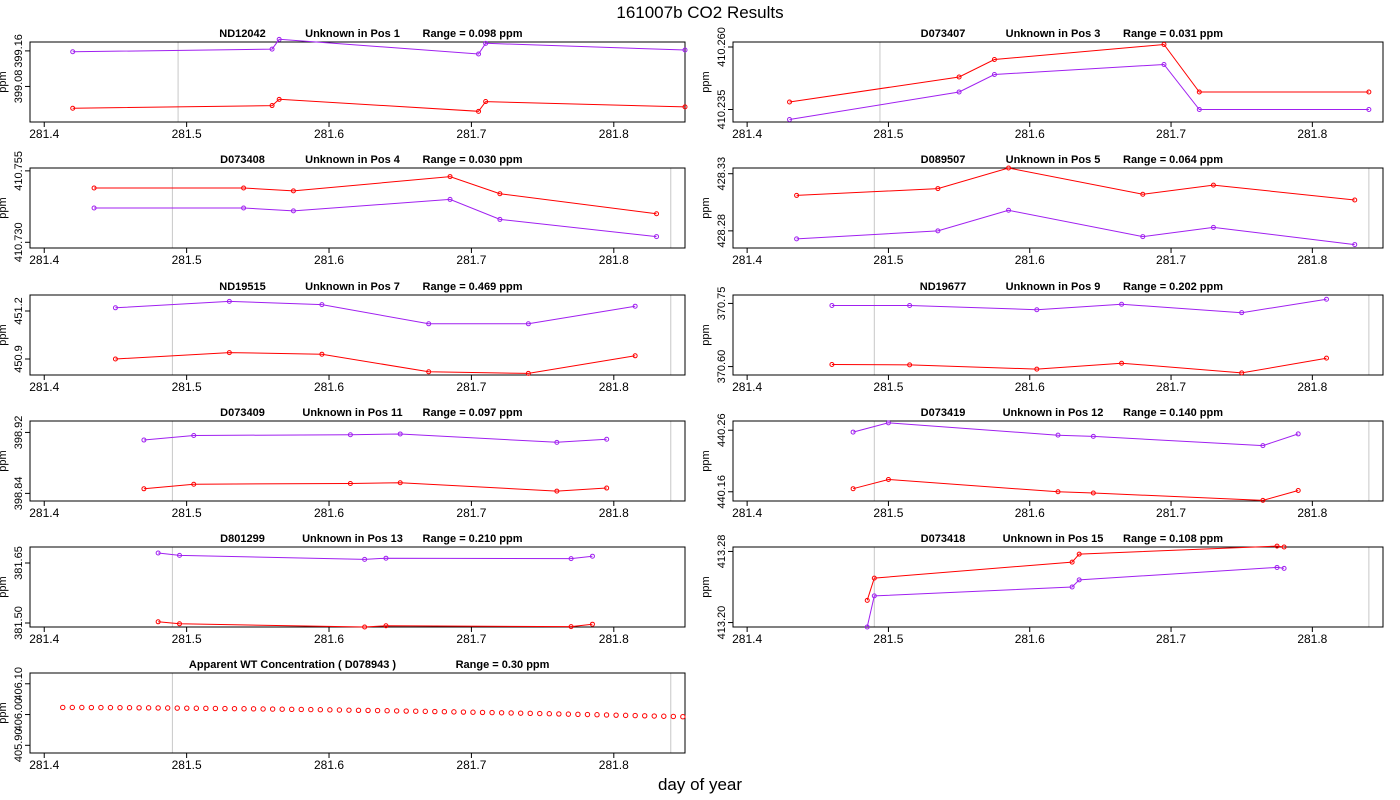 The width and height of the screenshot is (1400, 800). What do you see at coordinates (943, 413) in the screenshot?
I see `panel-title-id: D073419` at bounding box center [943, 413].